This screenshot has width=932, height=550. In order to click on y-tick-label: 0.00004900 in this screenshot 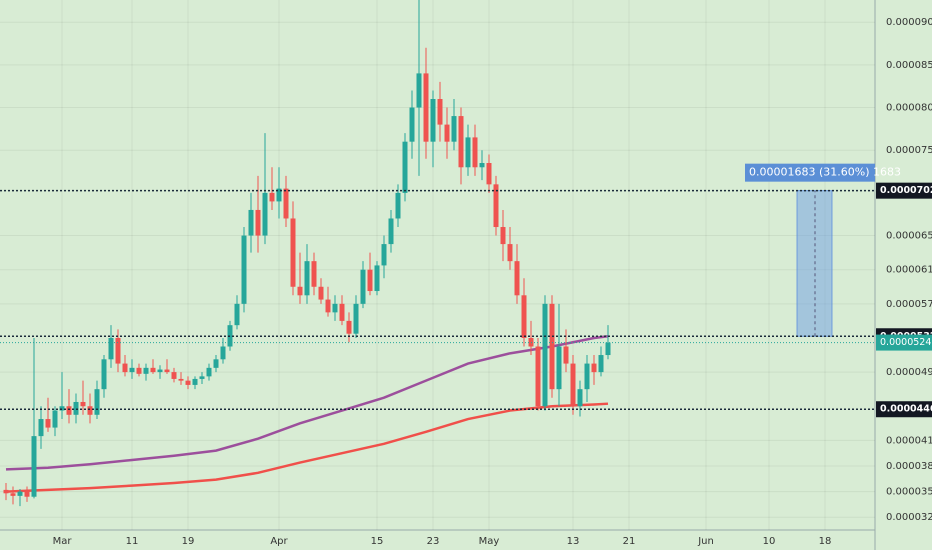, I will do `click(909, 372)`.